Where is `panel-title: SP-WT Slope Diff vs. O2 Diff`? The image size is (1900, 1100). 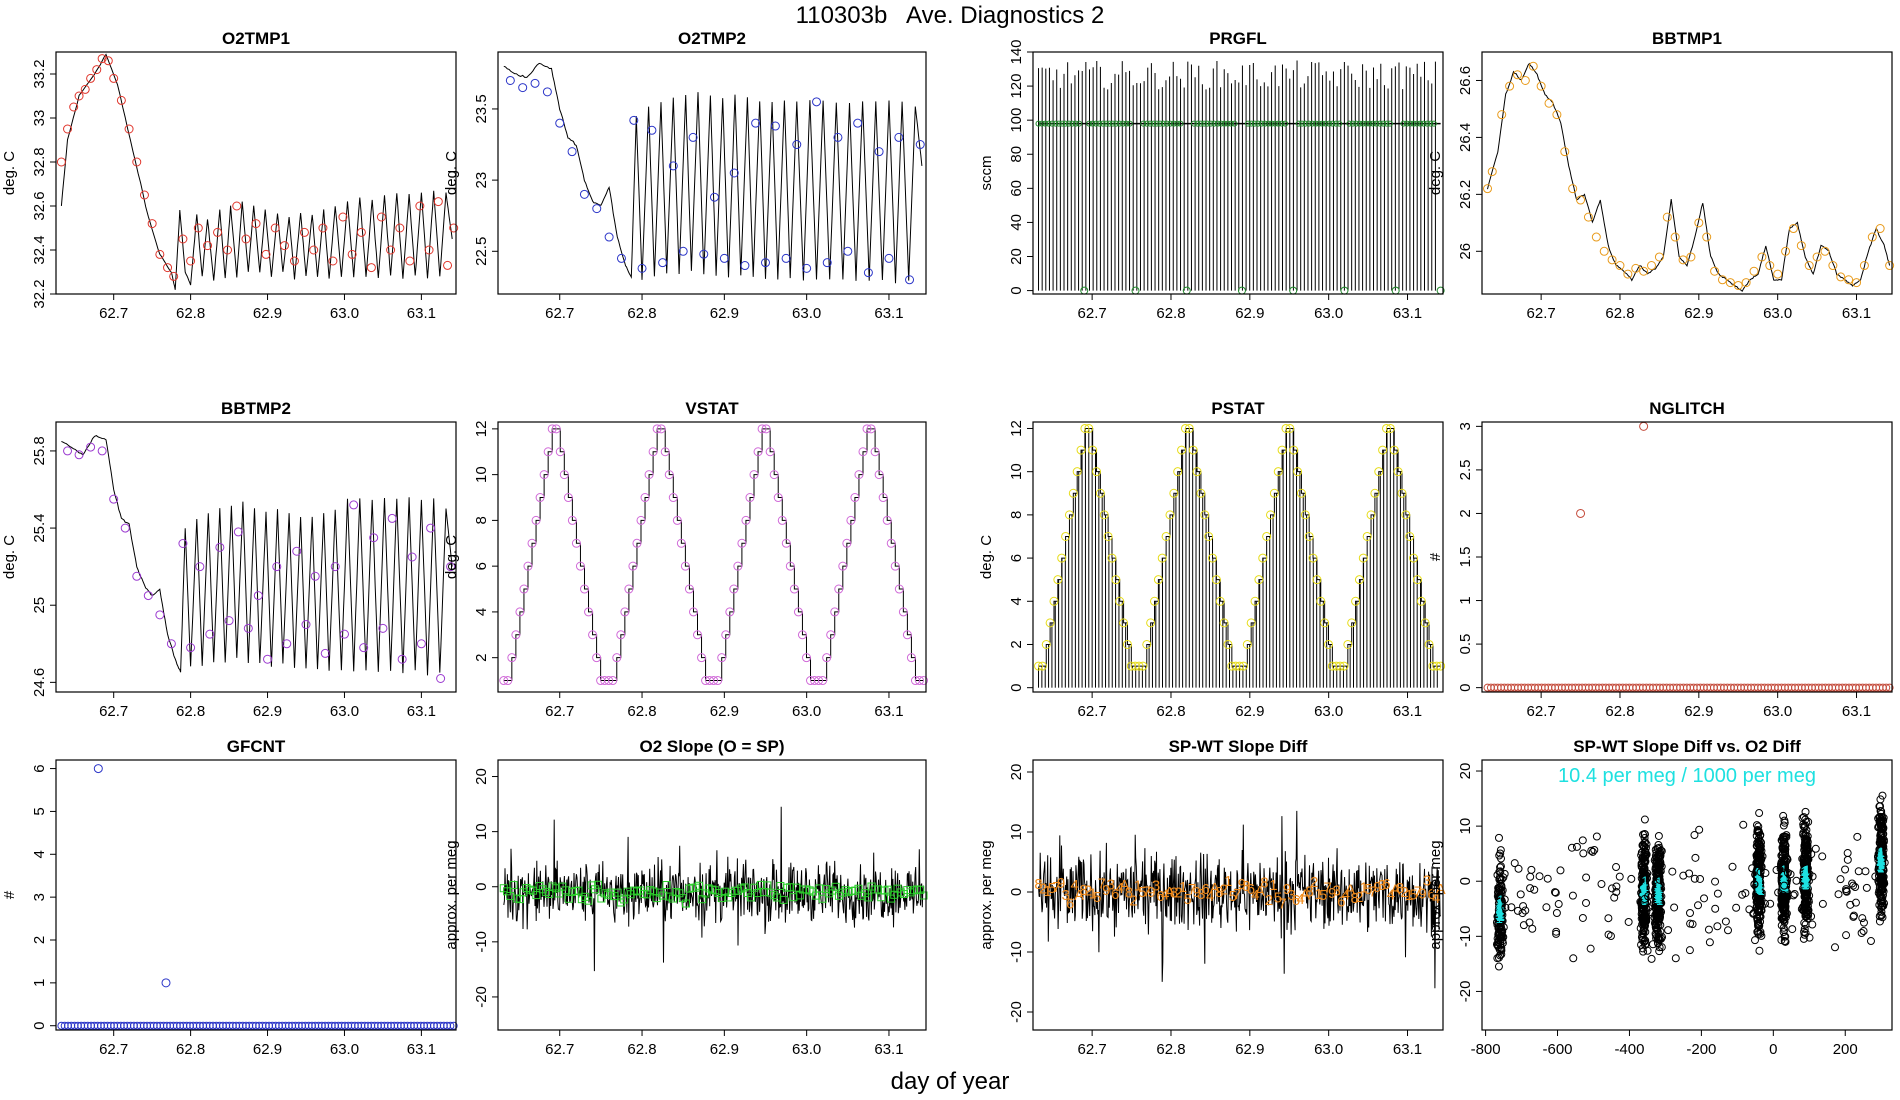 panel-title: SP-WT Slope Diff vs. O2 Diff is located at coordinates (1687, 746).